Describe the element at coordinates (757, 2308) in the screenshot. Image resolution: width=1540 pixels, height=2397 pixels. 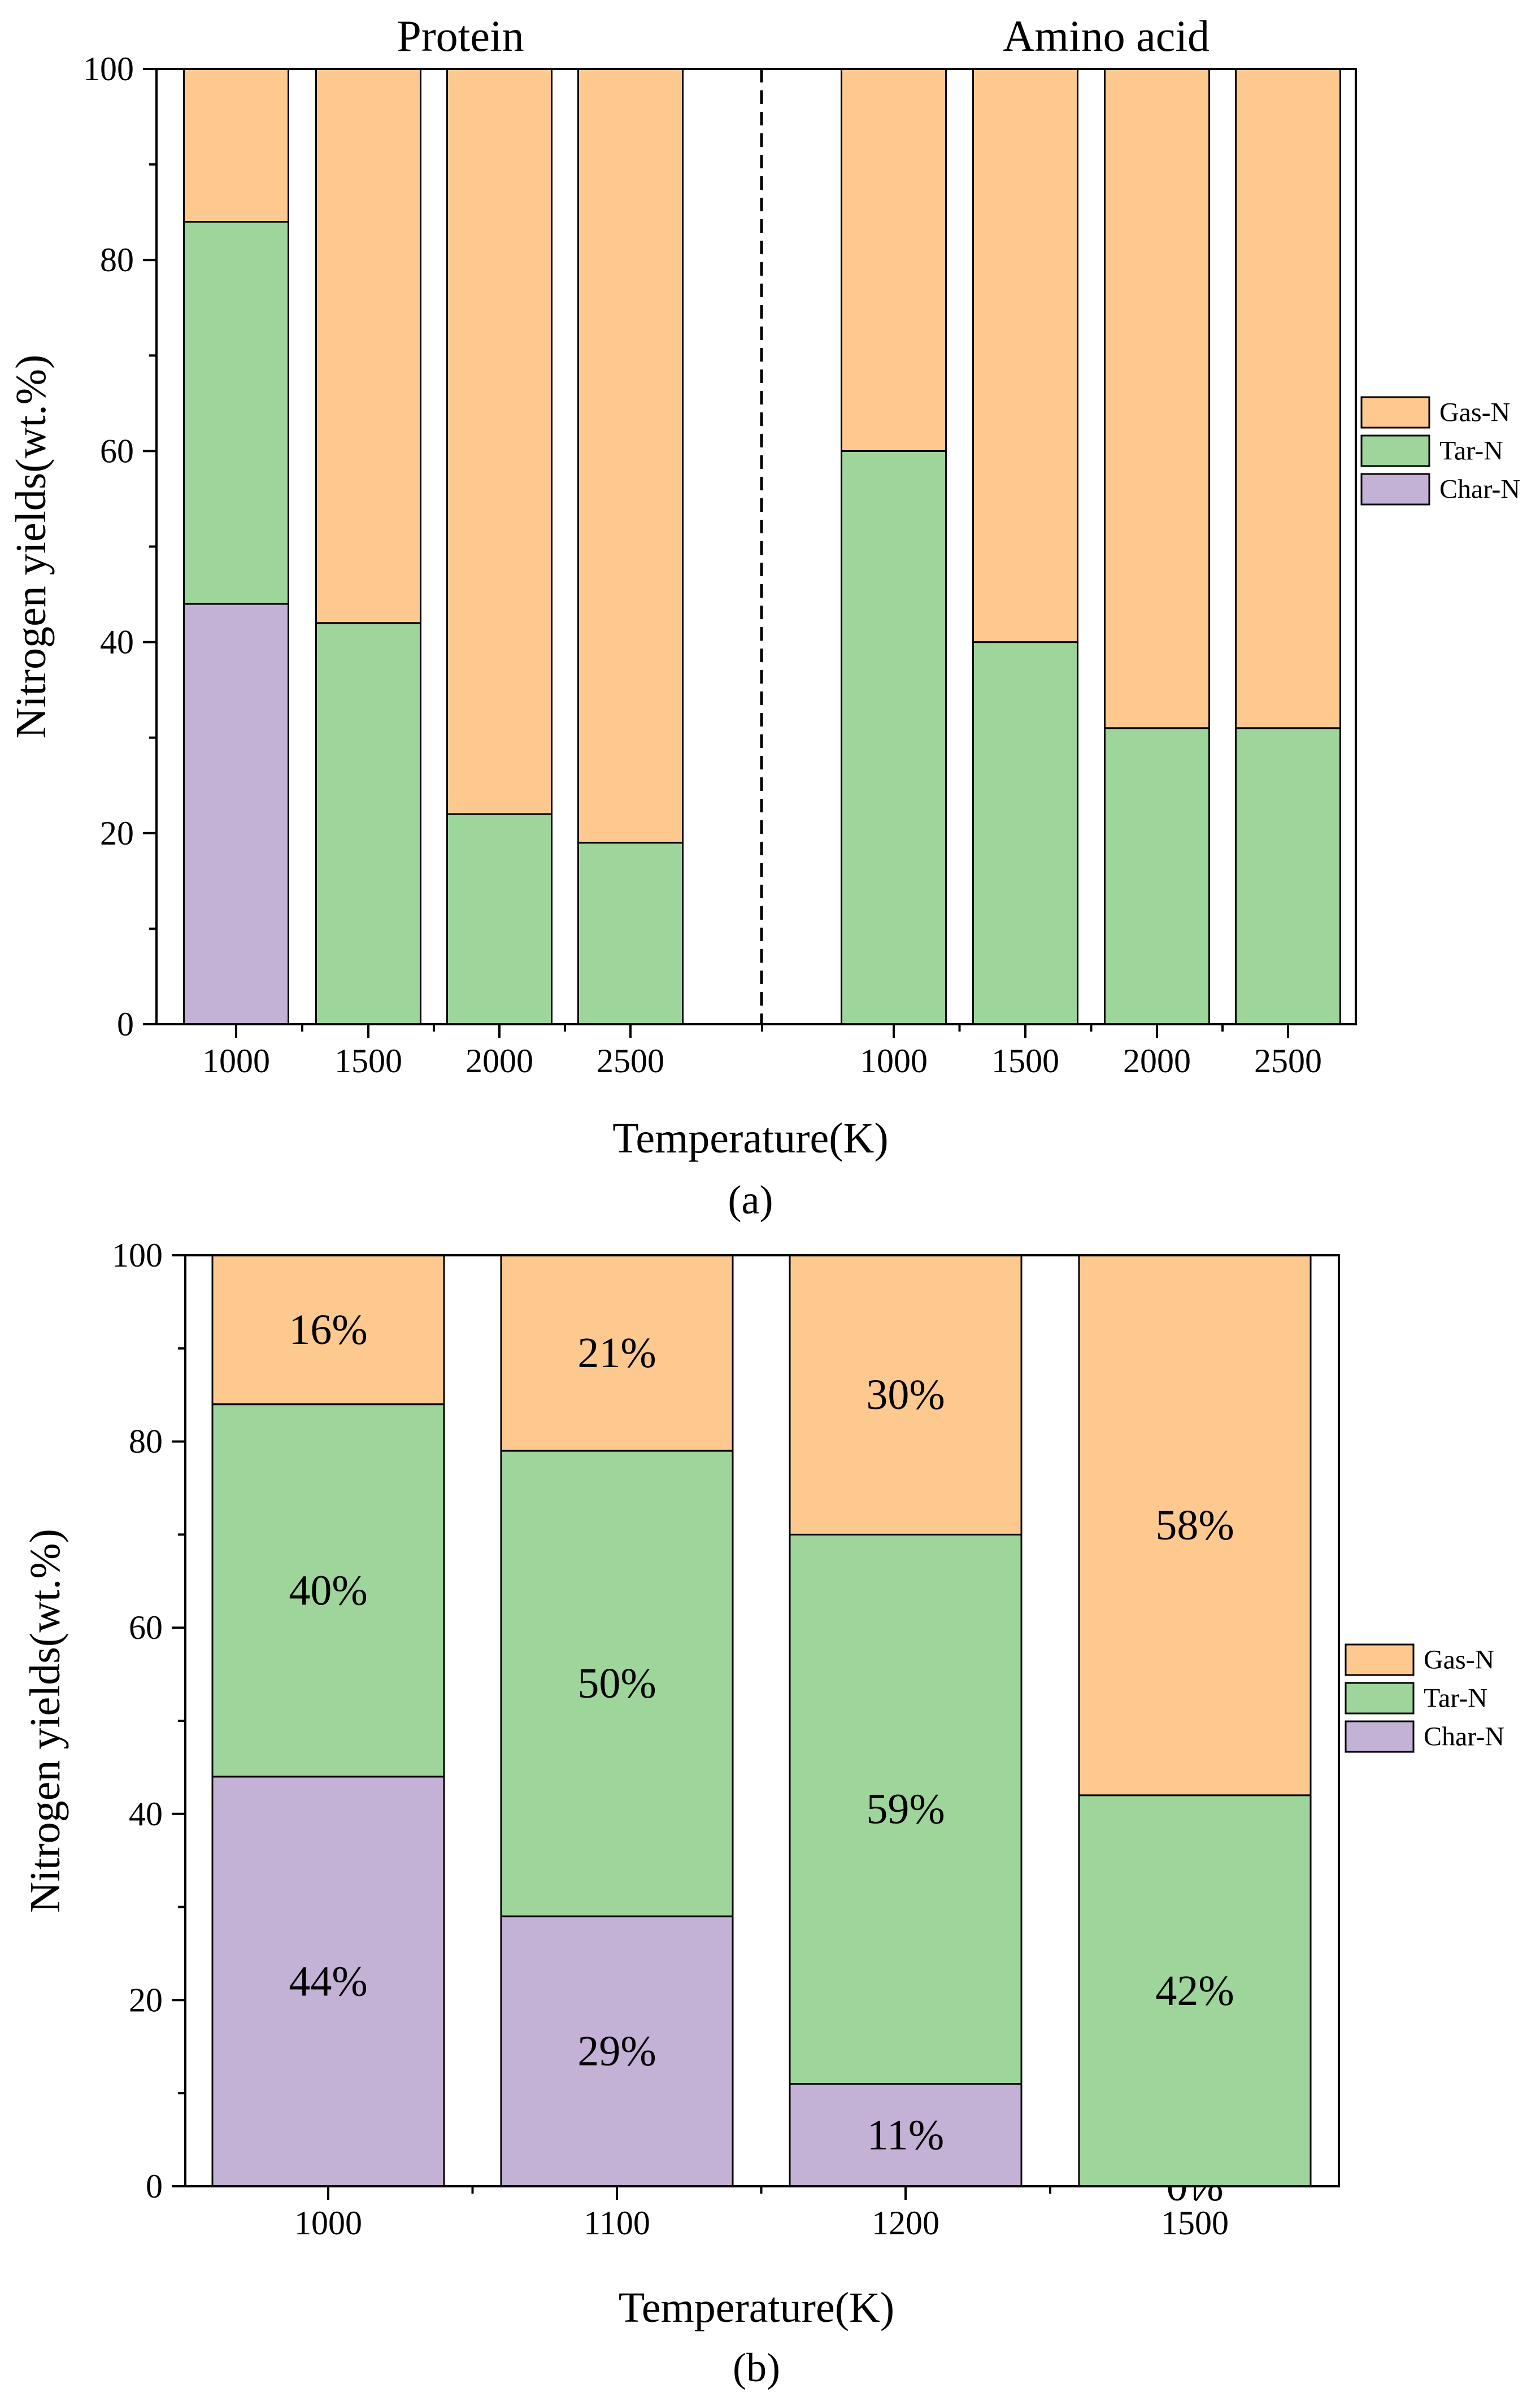
I see `p2-x-axis-label: Temperature(K)` at that location.